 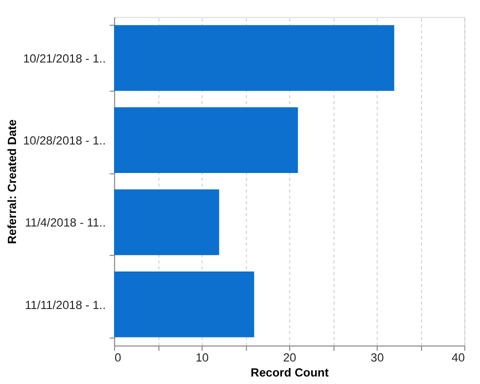 What do you see at coordinates (64, 58) in the screenshot?
I see `y-tick-label: 10/21/2018 - 1..` at bounding box center [64, 58].